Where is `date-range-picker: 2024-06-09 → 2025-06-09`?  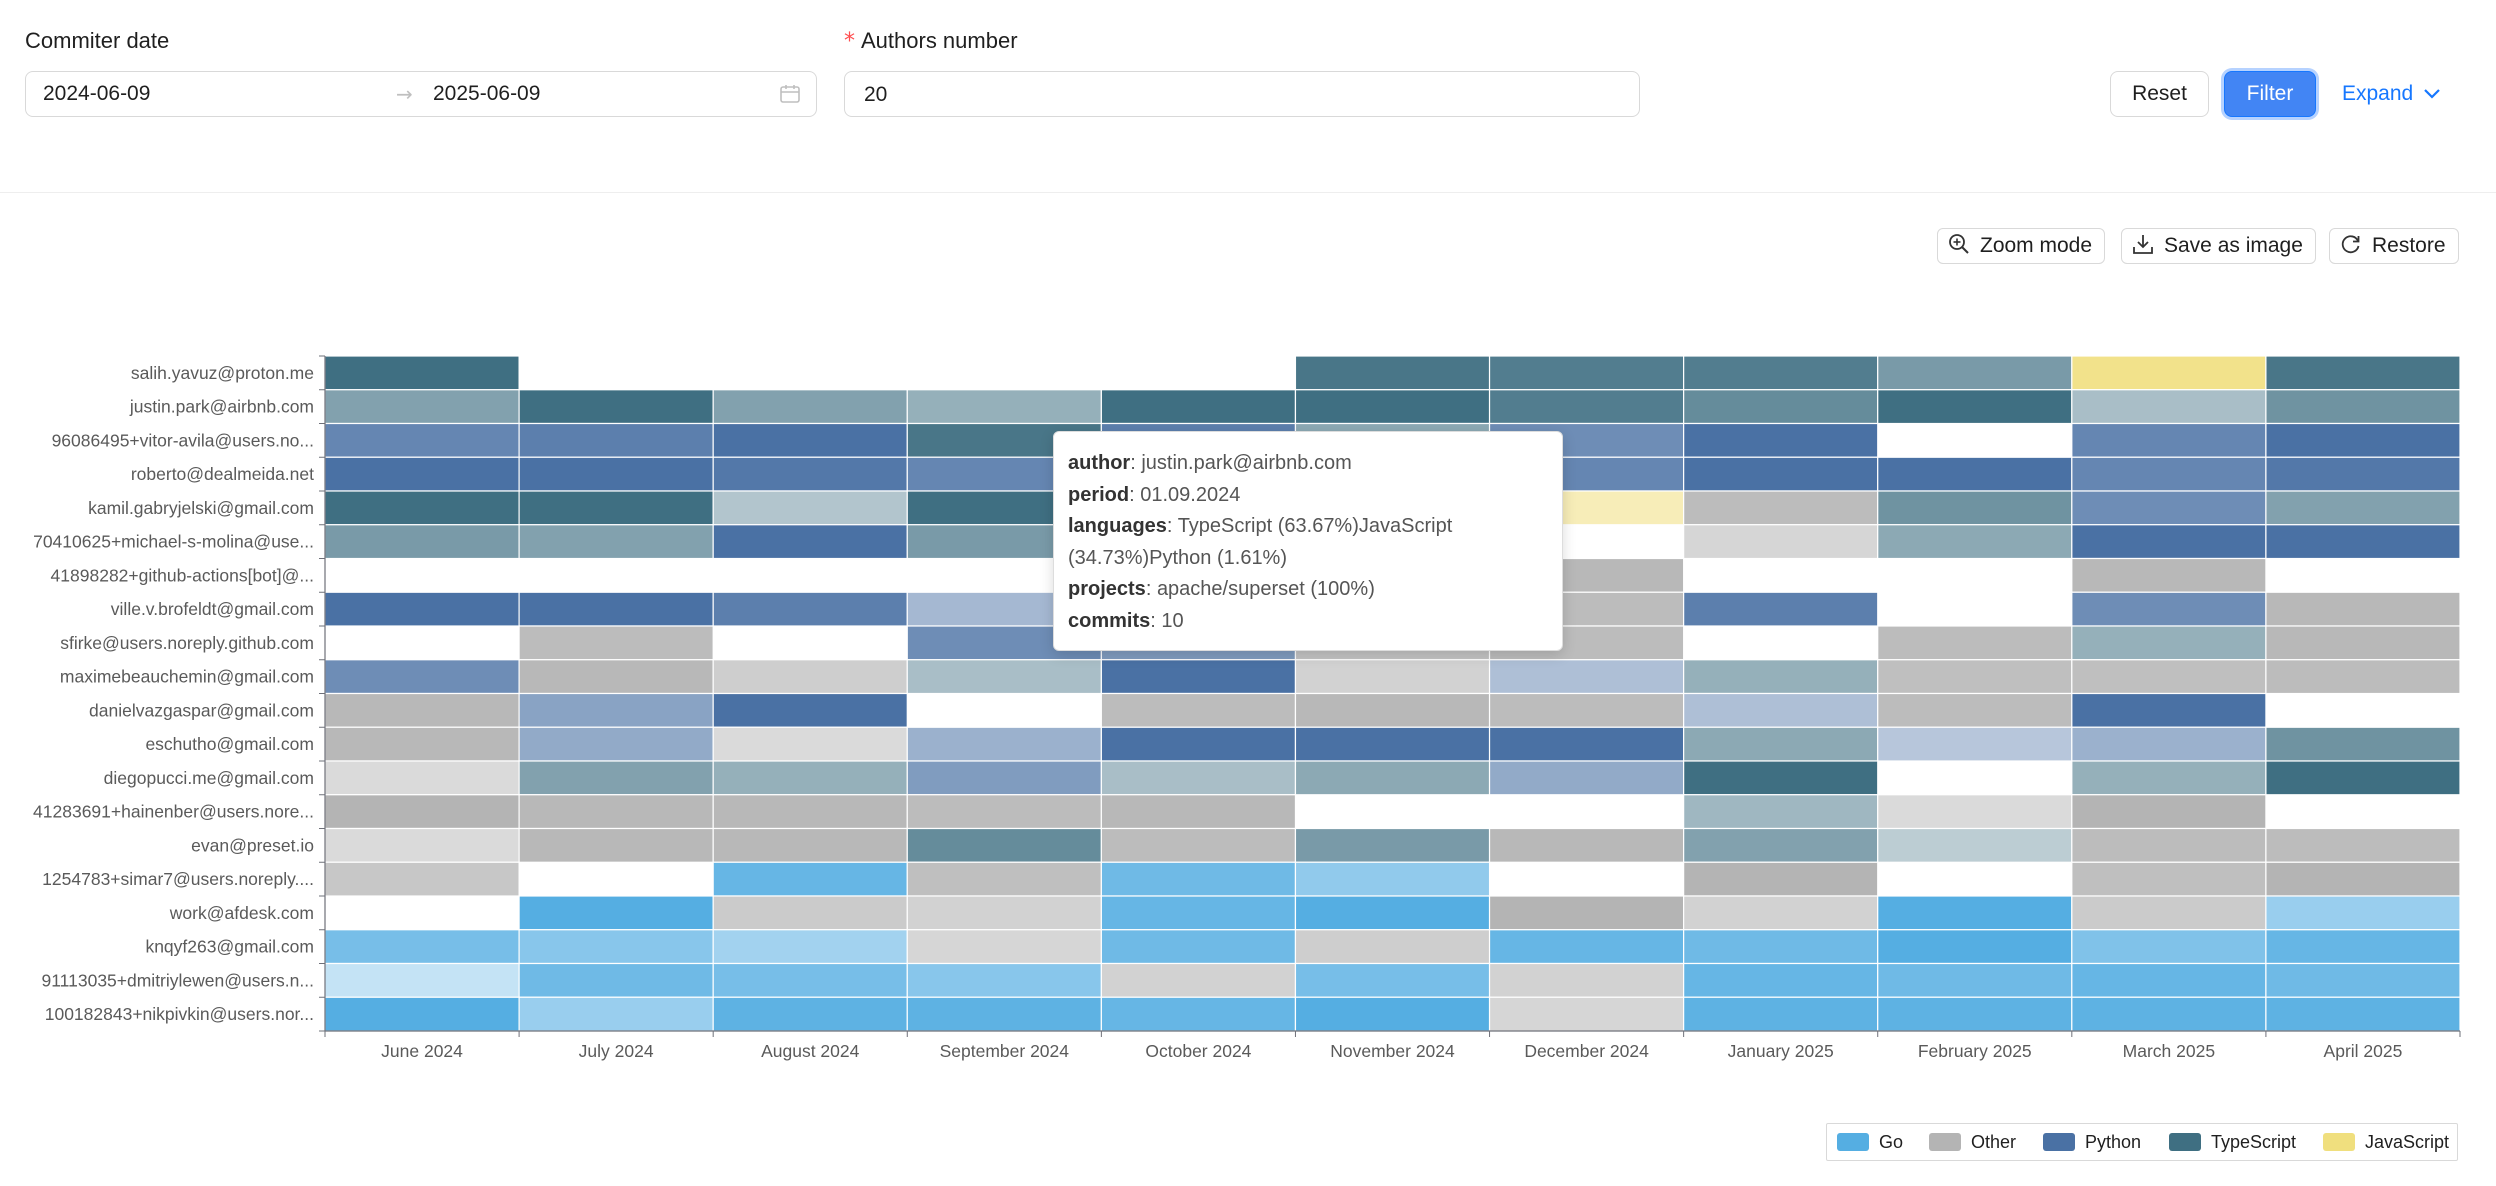
date-range-picker: 2024-06-09 → 2025-06-09 is located at coordinates (421, 94).